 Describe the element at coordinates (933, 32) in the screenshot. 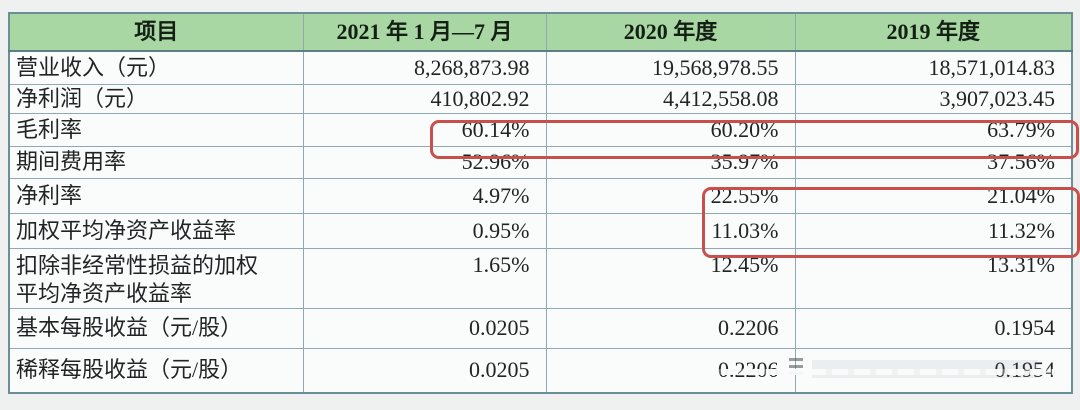

I see `column-header-2019: 2019 年度` at that location.